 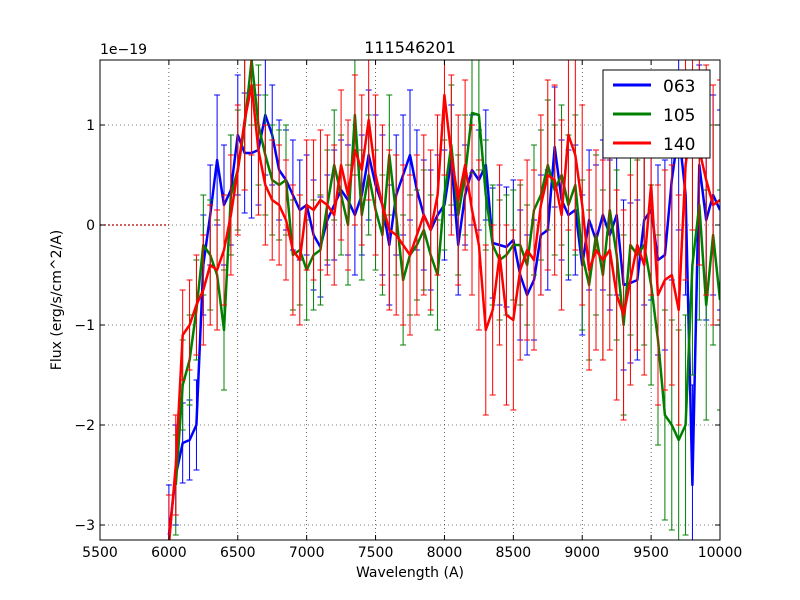 What do you see at coordinates (84, 426) in the screenshot?
I see `y-tick-label: −2` at bounding box center [84, 426].